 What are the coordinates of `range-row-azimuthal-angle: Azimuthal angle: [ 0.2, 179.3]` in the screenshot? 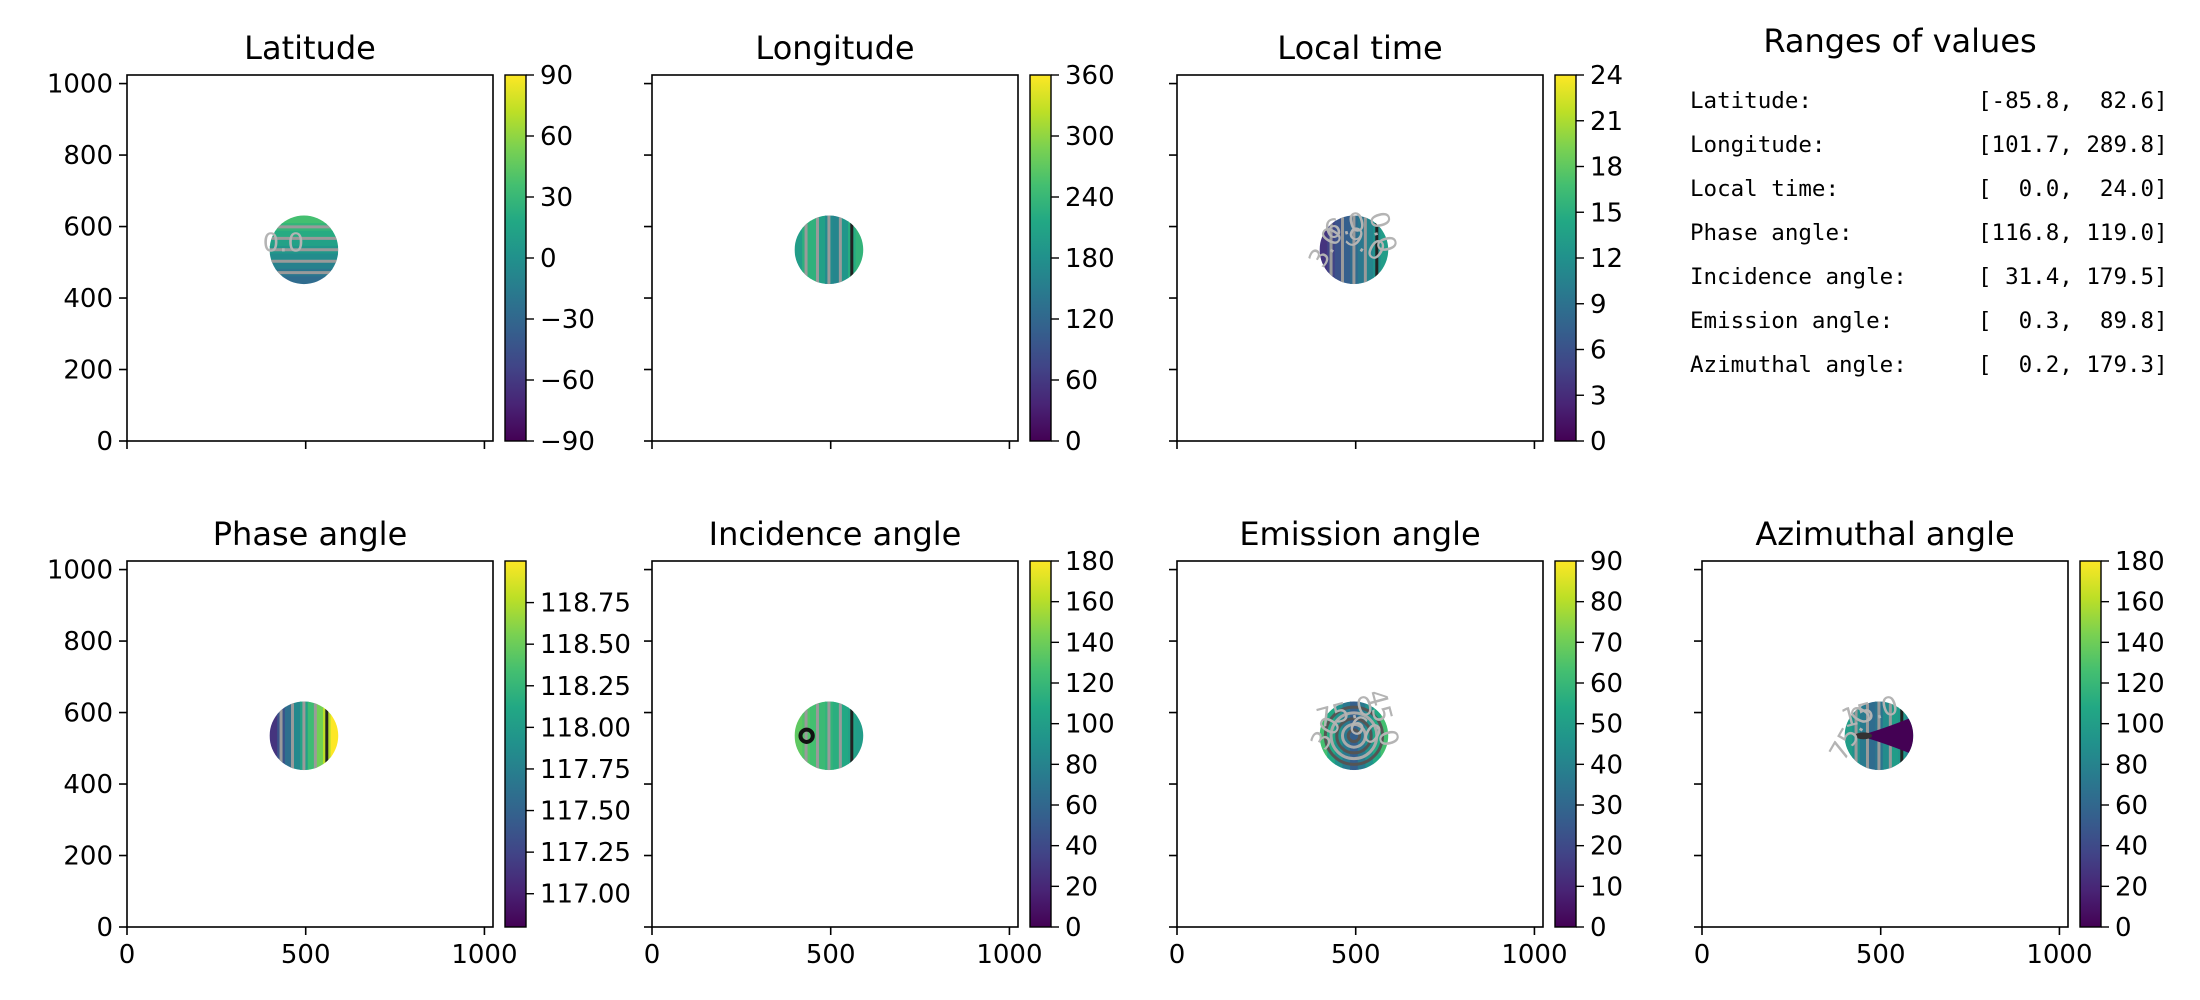 It's located at (1940, 374).